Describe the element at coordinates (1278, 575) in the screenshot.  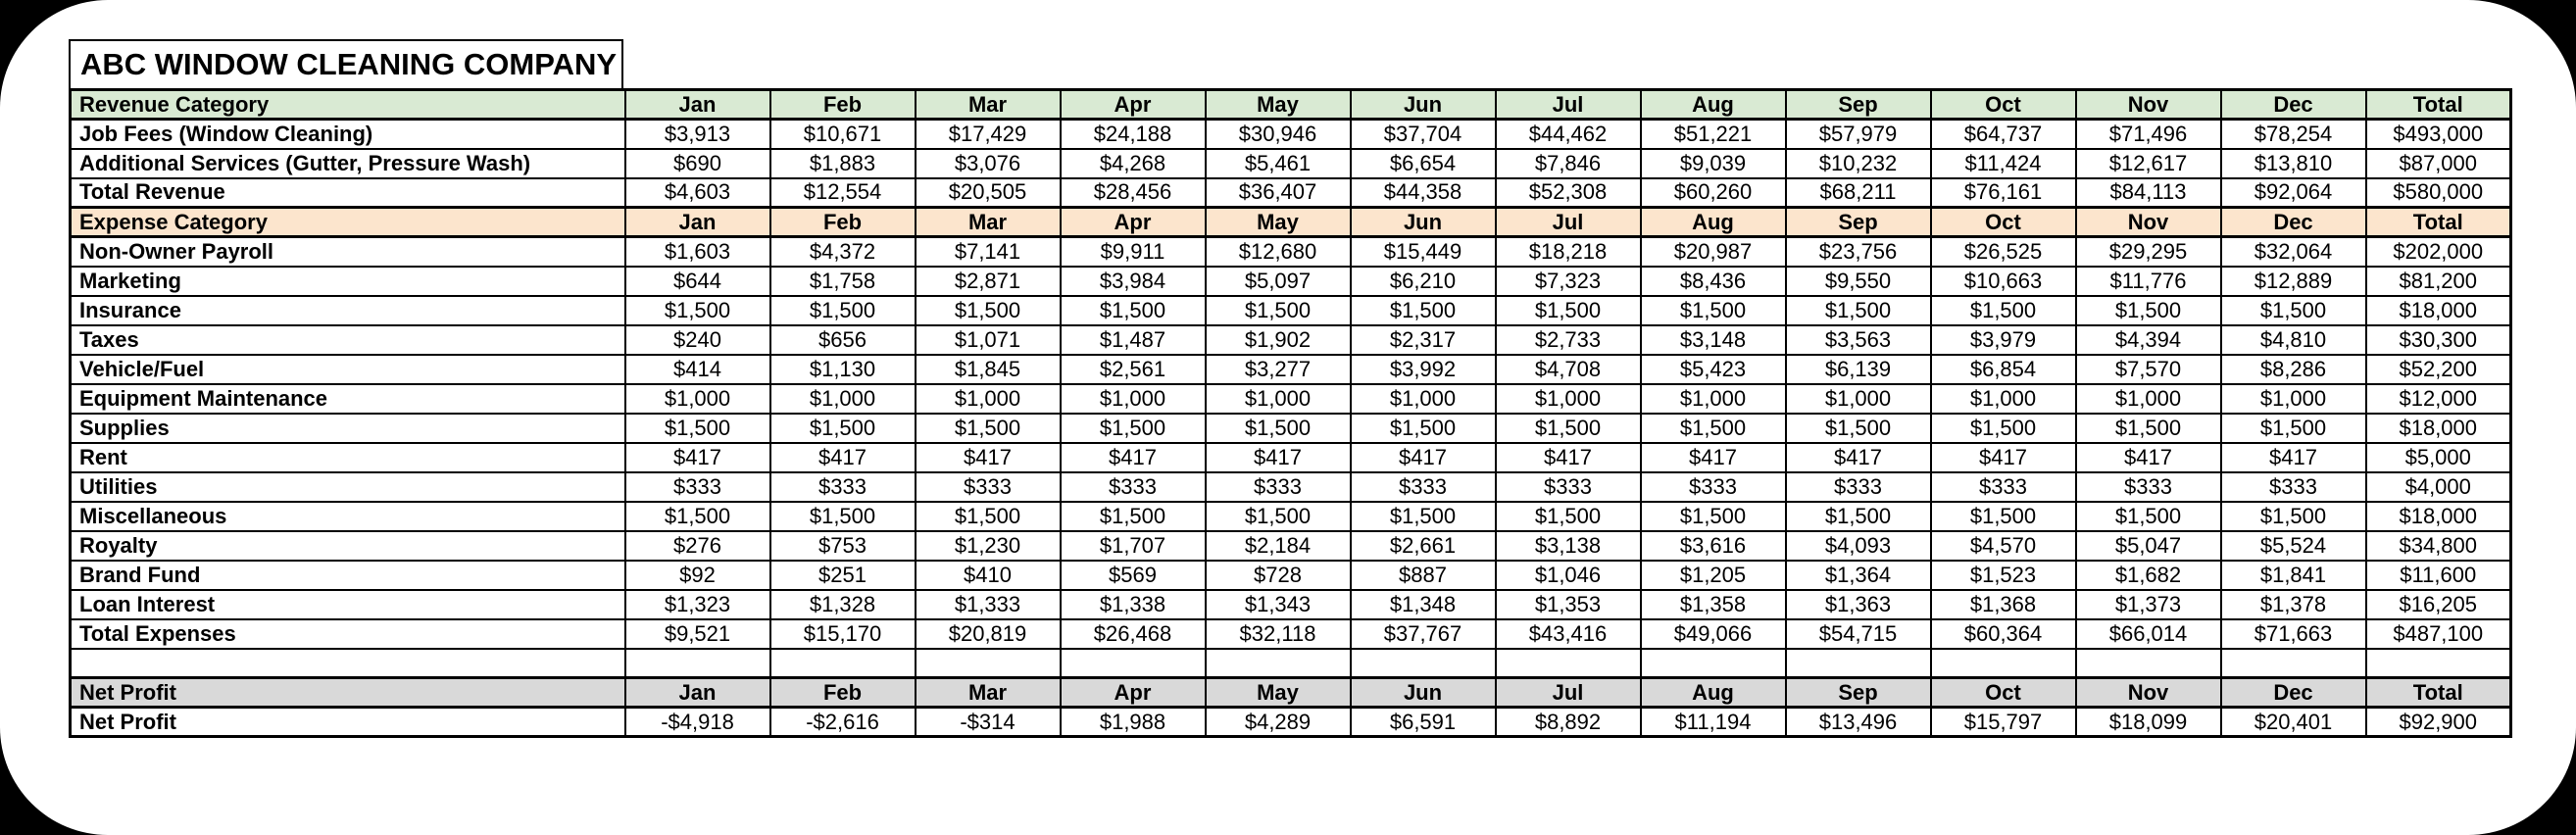
I see `value-cell: $728` at that location.